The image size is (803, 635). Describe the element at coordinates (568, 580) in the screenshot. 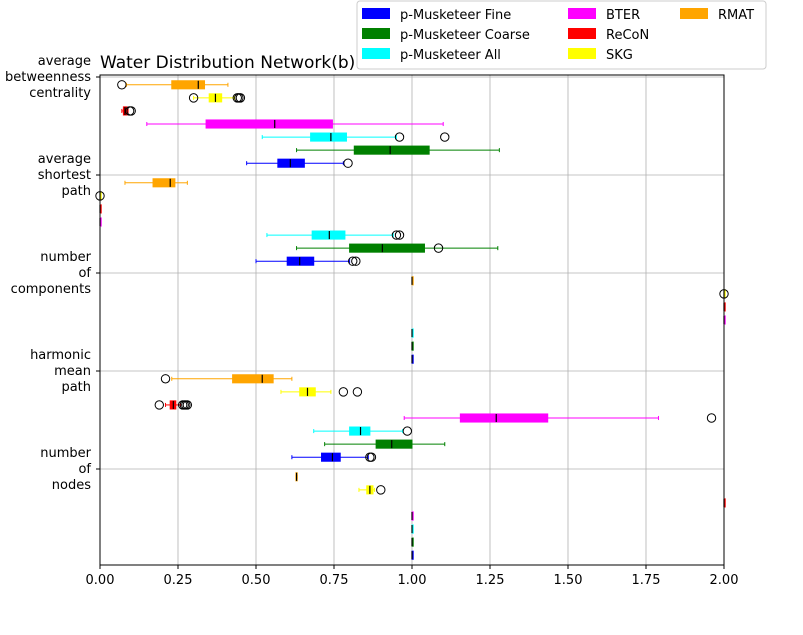

I see `x-tick-label: 1.50` at that location.